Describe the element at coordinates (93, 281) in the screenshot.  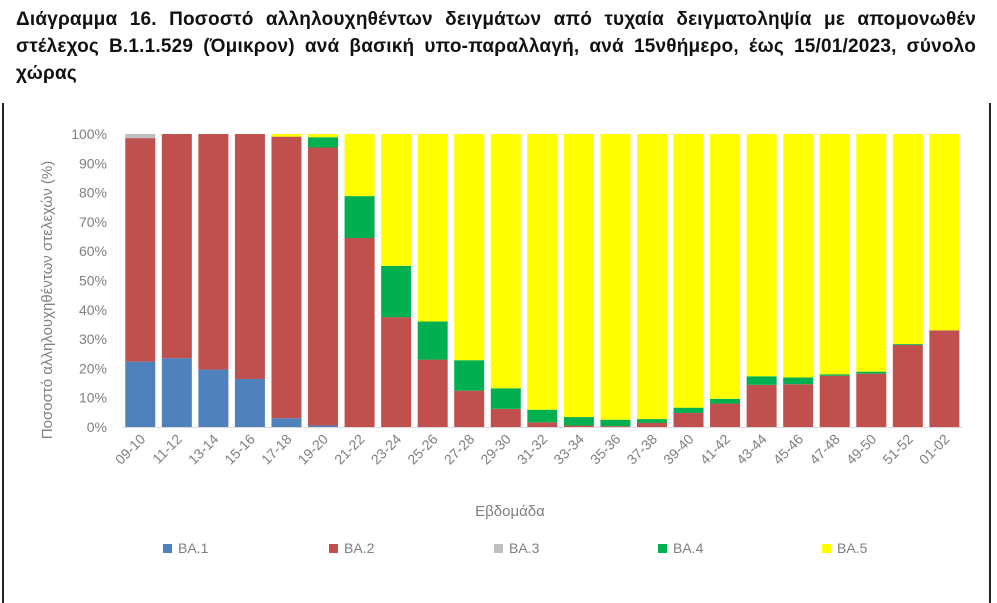
I see `y-tick-label: 50%` at that location.